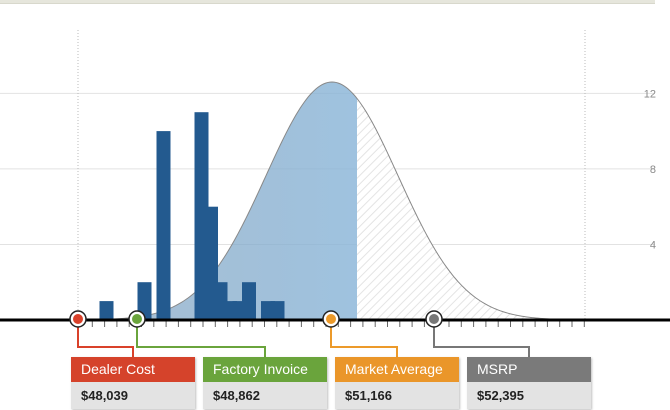  Describe the element at coordinates (192, 216) in the screenshot. I see `histogram-bars` at that location.